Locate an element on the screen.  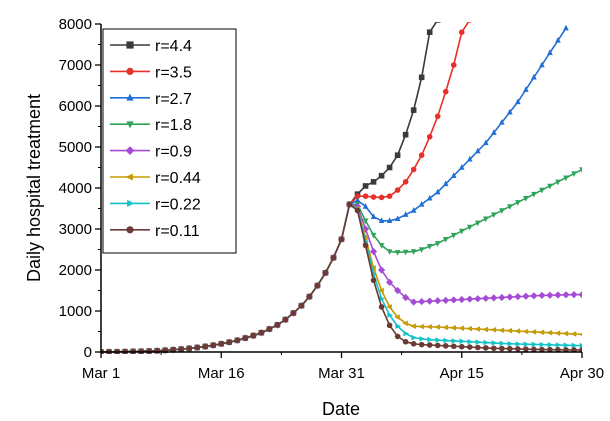
y-tick-label: 1000 is located at coordinates (75, 311).